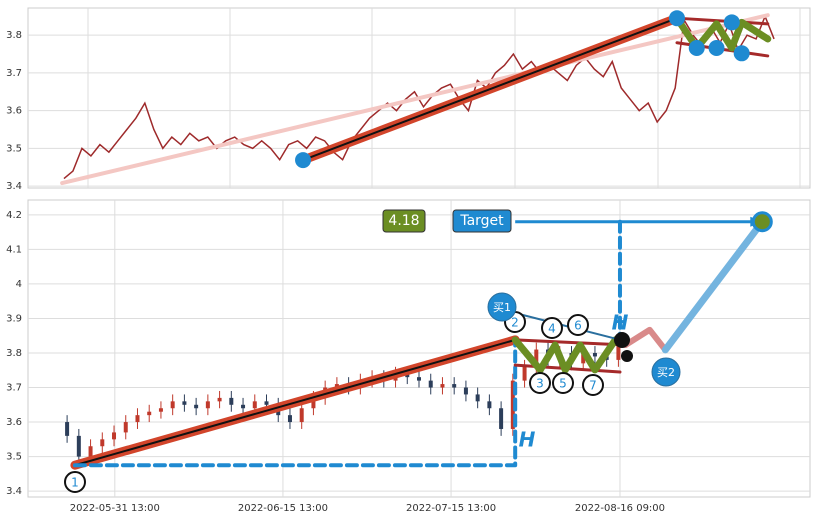 This screenshot has width=816, height=524. Describe the element at coordinates (14, 318) in the screenshot. I see `y-tick-label: 3.9` at that location.